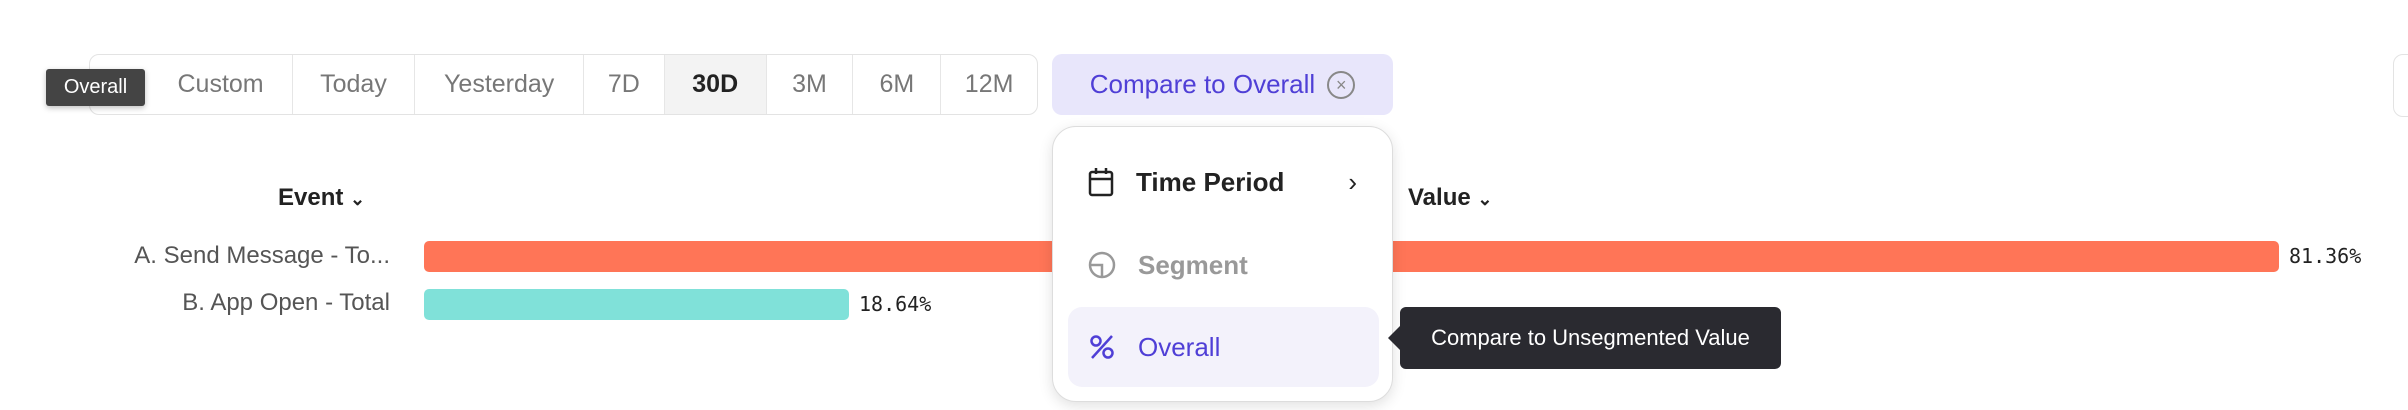 This screenshot has width=2408, height=410. I want to click on compare-label: Compare to Overall, so click(1202, 84).